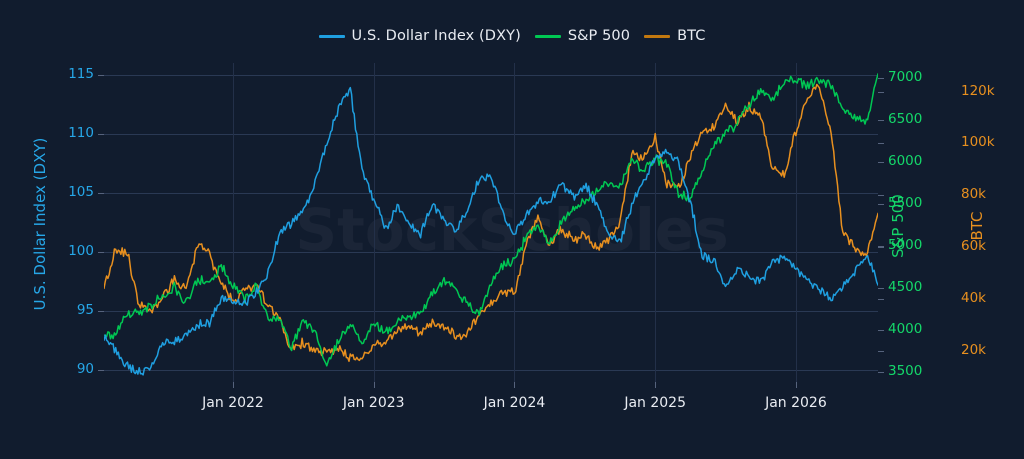 The height and width of the screenshot is (459, 1024). What do you see at coordinates (81, 191) in the screenshot?
I see `tick-label-dxy-3: 105` at bounding box center [81, 191].